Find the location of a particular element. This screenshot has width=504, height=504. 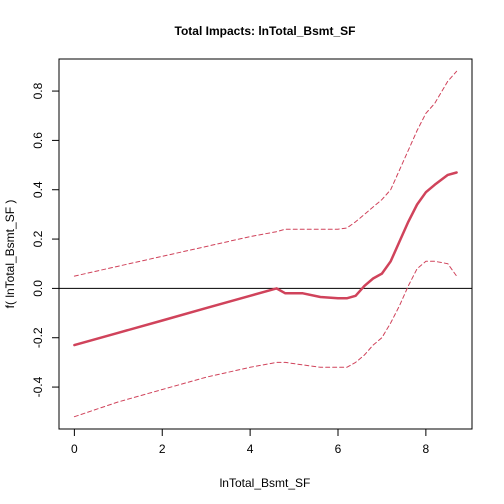

x-tick-label: 8 is located at coordinates (426, 449).